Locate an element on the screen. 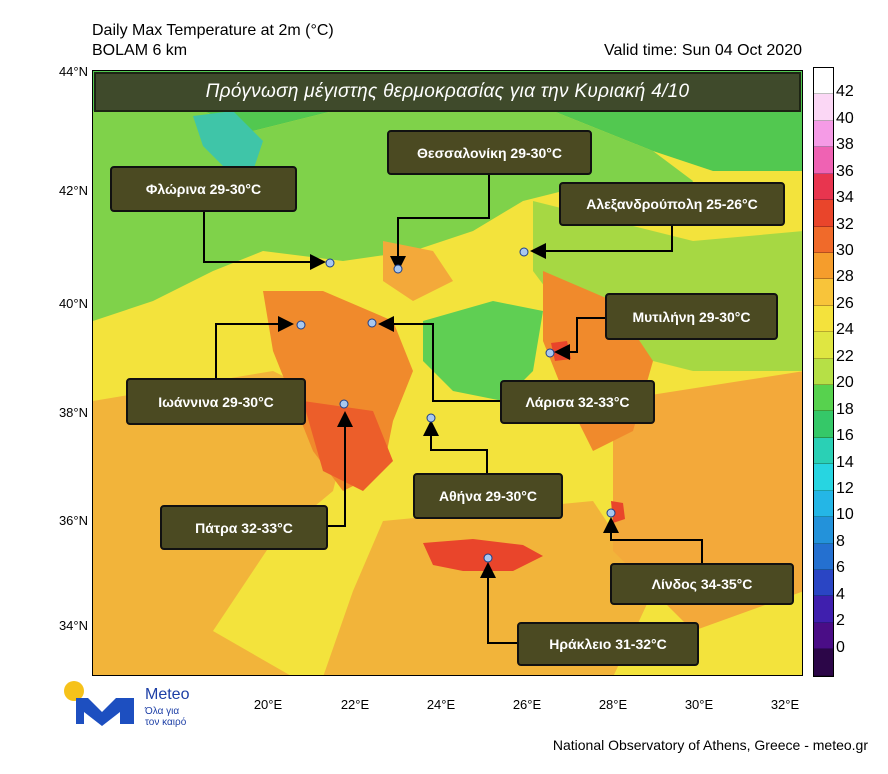 This screenshot has height=774, width=888. label-alexandroupoli: Αλεξανδρούπολη 25-26°C is located at coordinates (672, 204).